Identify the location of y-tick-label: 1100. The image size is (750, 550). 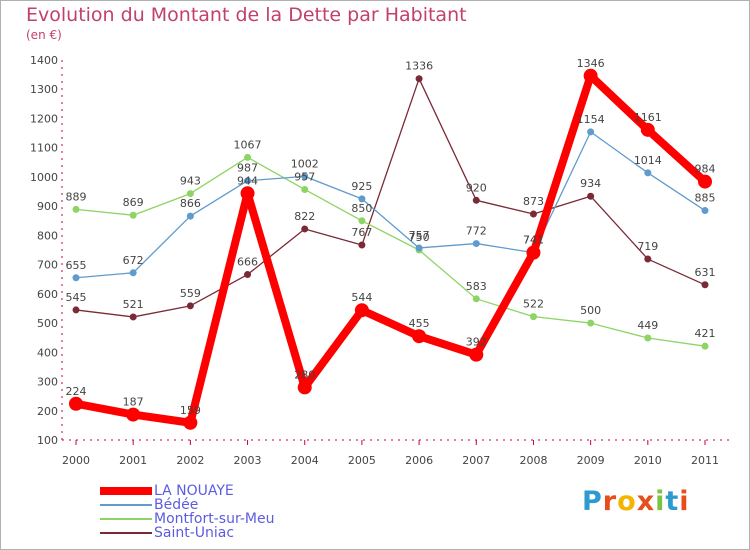
(44, 148).